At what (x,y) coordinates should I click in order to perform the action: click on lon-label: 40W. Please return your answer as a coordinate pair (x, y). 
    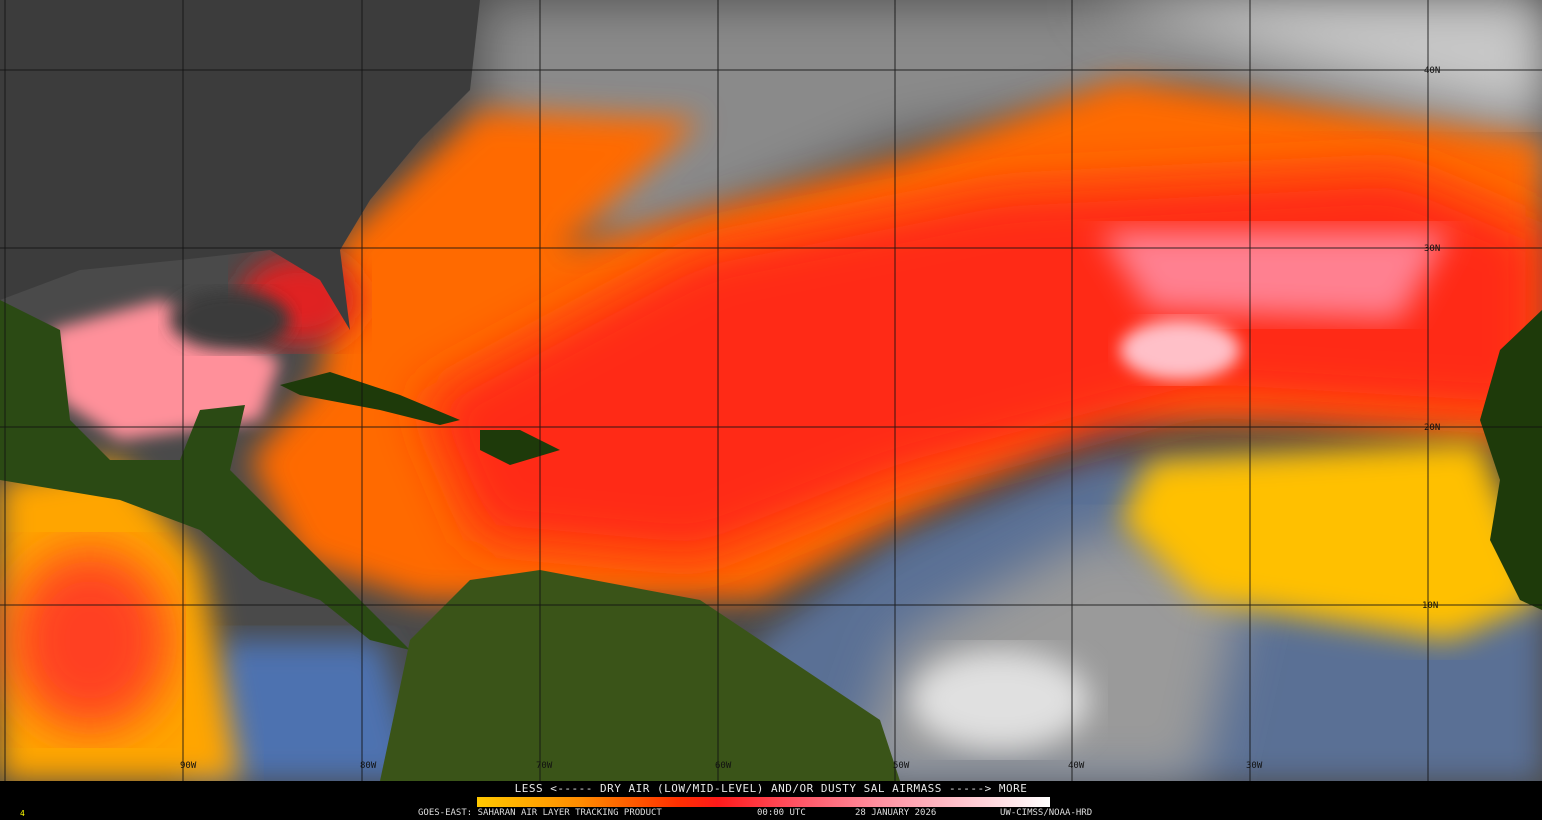
    Looking at the image, I should click on (1076, 766).